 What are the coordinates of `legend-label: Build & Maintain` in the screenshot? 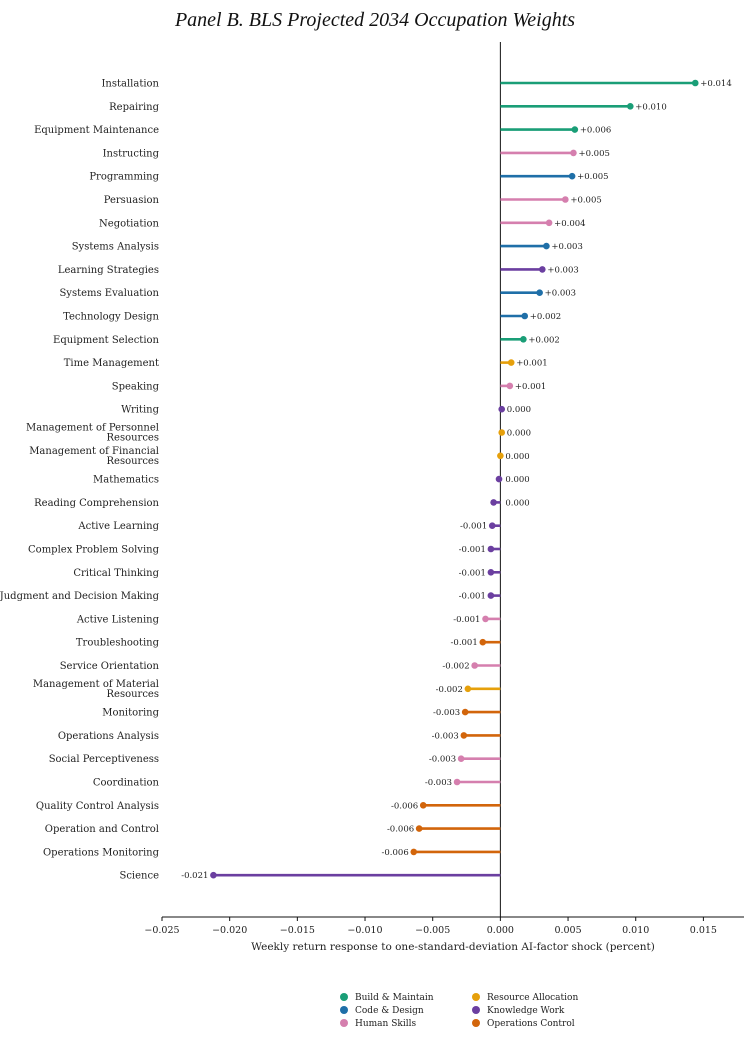 It's located at (394, 998).